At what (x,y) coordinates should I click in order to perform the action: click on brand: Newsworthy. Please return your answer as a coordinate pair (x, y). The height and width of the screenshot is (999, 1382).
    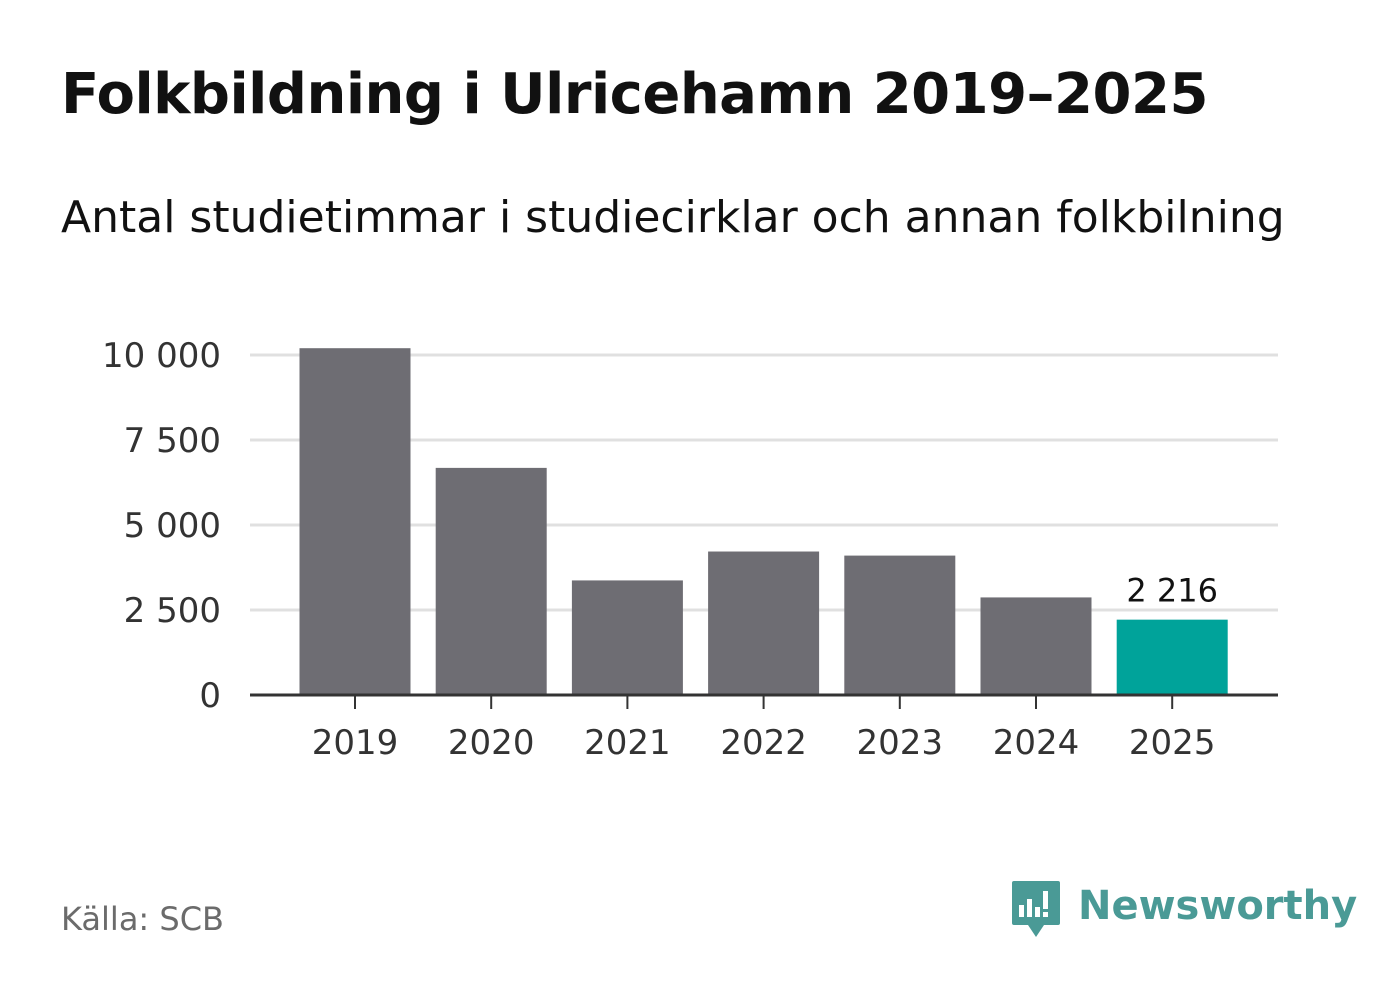
    Looking at the image, I should click on (1183, 910).